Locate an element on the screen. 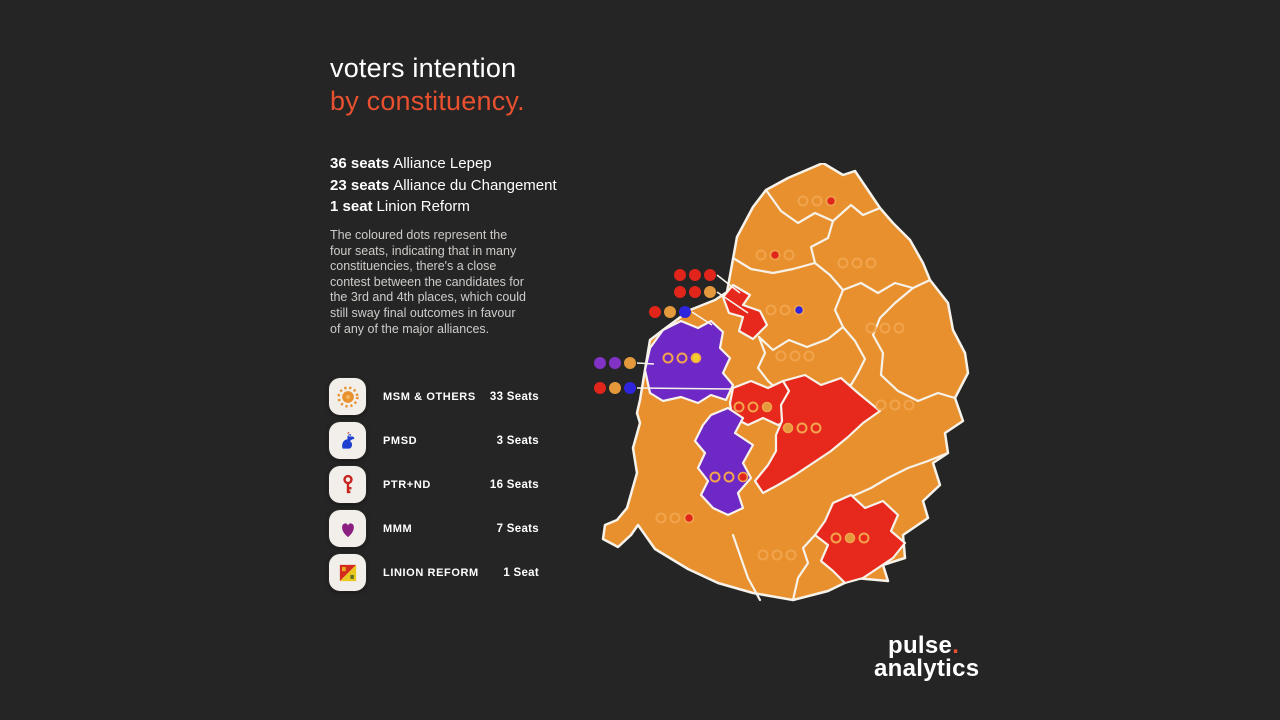 This screenshot has height=720, width=1280. summary-row: 36 seats Alliance Lepep is located at coordinates (443, 164).